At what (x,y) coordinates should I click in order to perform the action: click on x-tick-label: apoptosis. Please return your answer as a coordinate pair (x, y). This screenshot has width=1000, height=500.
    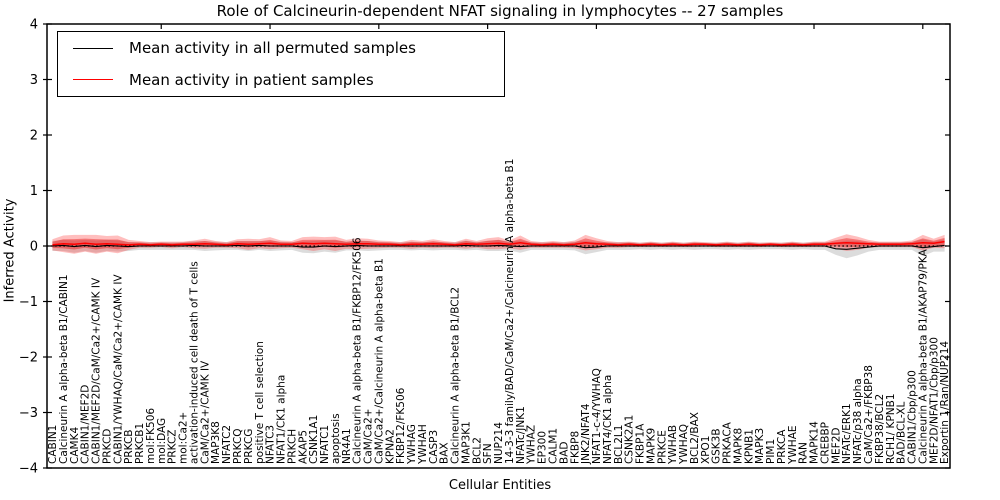
    Looking at the image, I should click on (336, 438).